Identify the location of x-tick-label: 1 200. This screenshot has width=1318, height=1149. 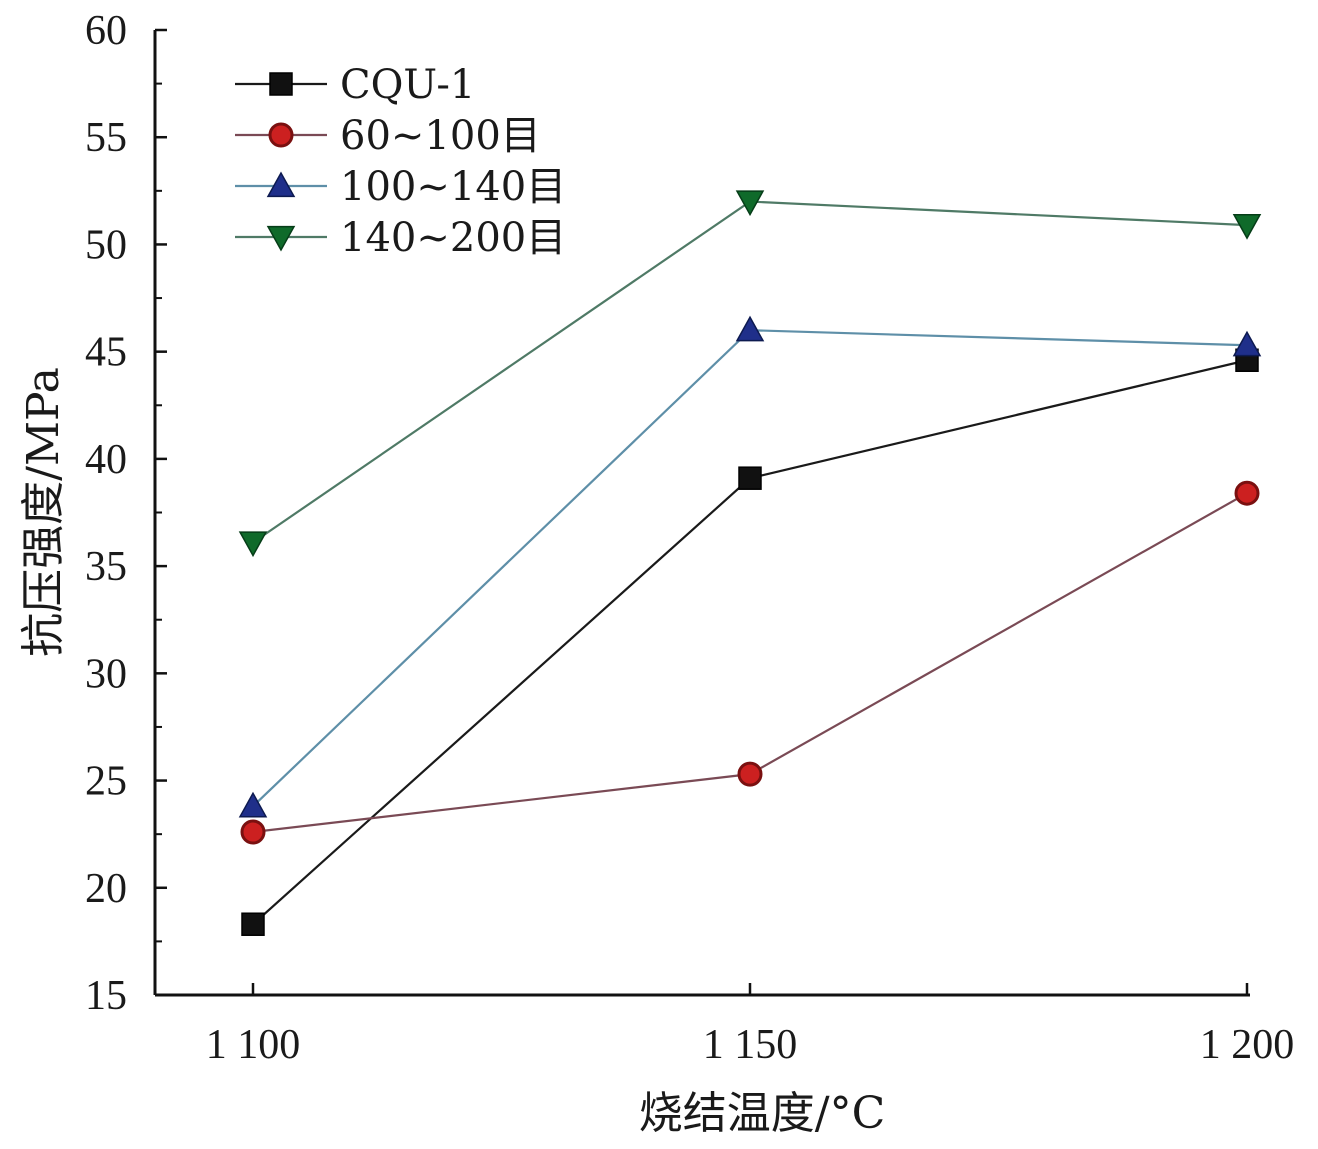
(1247, 1045).